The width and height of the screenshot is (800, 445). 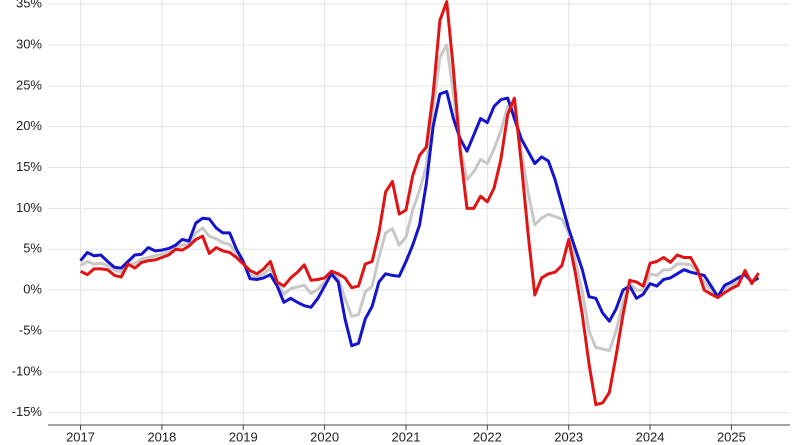 I want to click on y-tick-label: 5%, so click(x=32, y=248).